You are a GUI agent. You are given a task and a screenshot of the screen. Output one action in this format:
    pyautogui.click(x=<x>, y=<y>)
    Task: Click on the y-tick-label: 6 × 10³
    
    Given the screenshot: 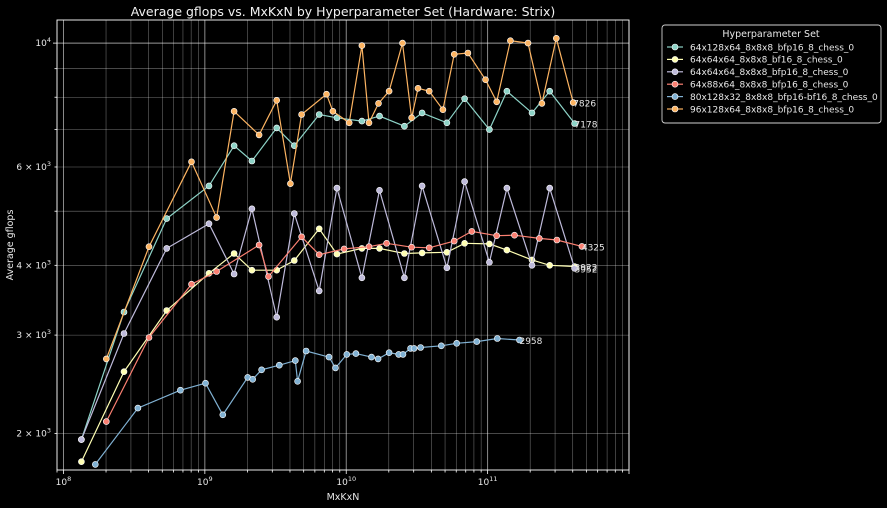 What is the action you would take?
    pyautogui.click(x=33, y=166)
    